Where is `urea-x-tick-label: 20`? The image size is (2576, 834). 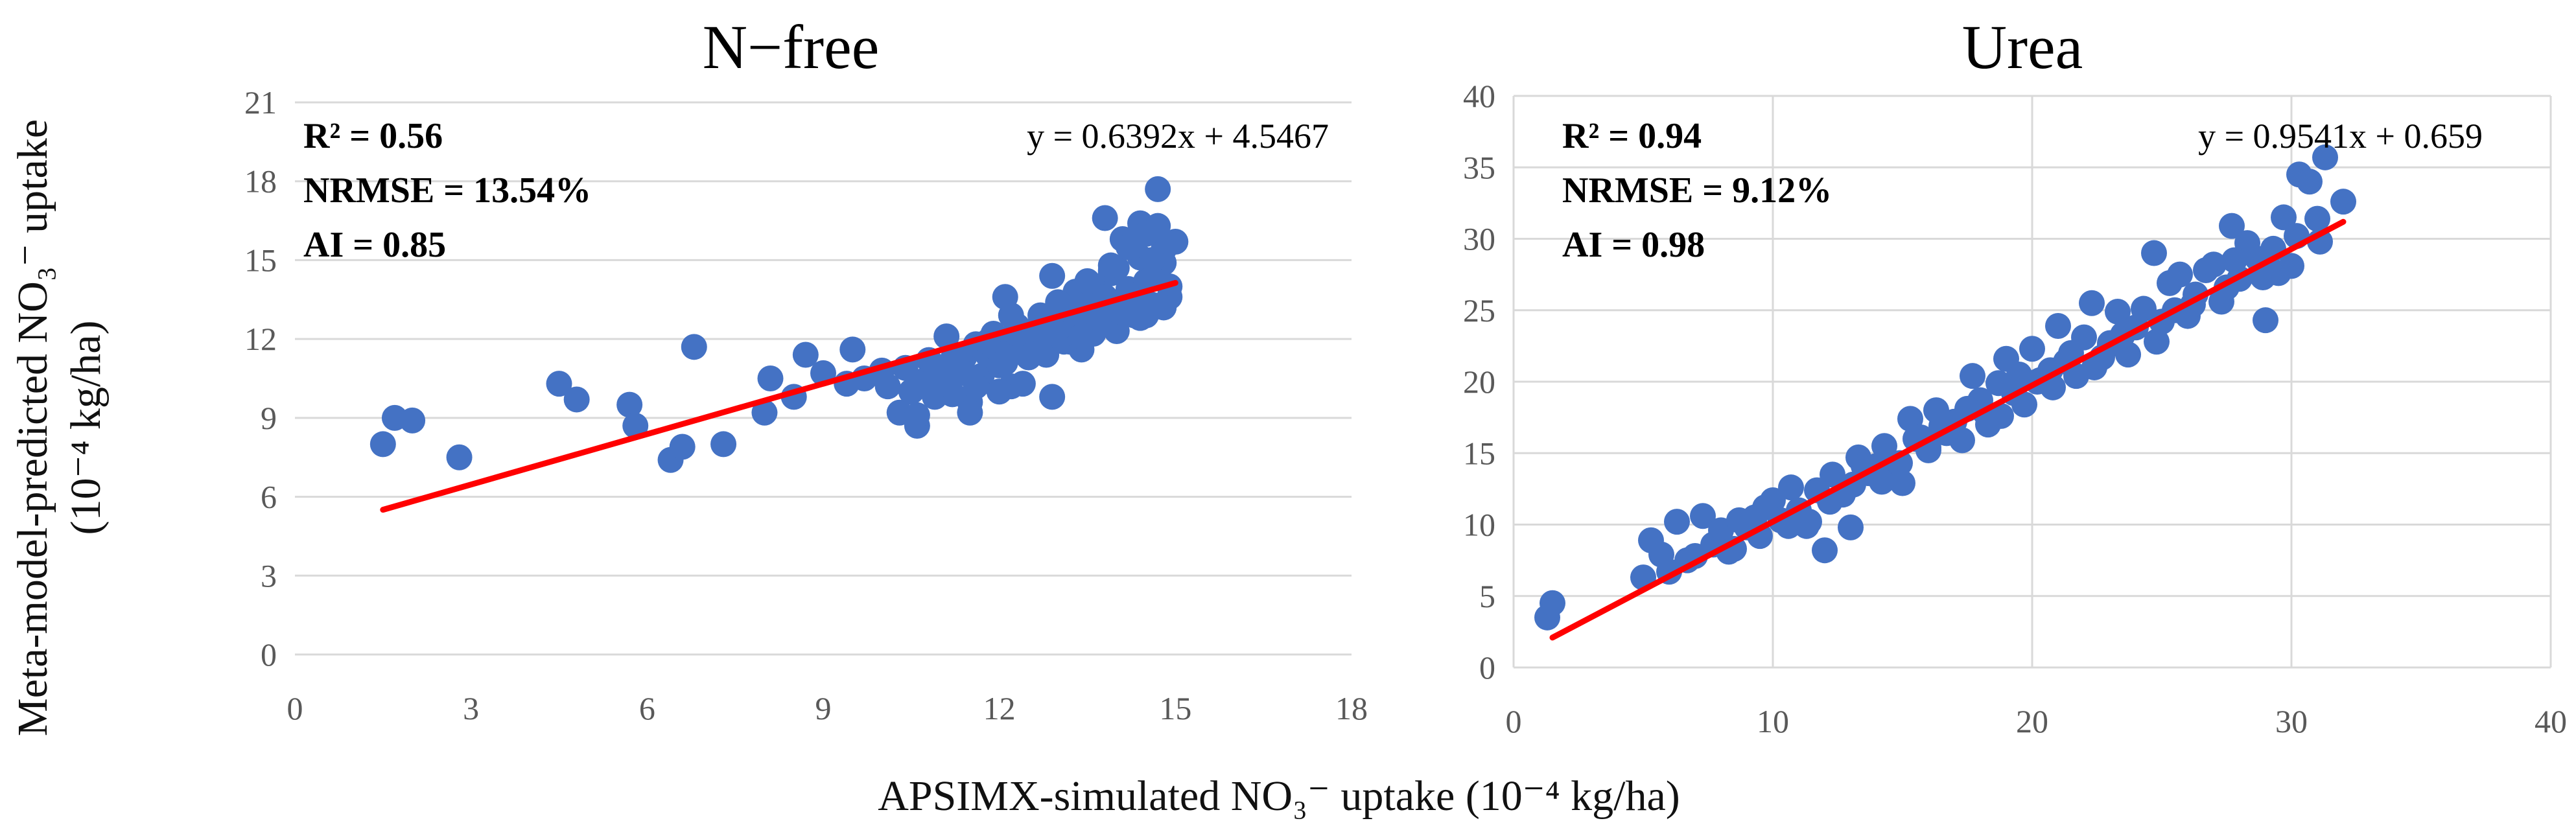
urea-x-tick-label: 20 is located at coordinates (2032, 721).